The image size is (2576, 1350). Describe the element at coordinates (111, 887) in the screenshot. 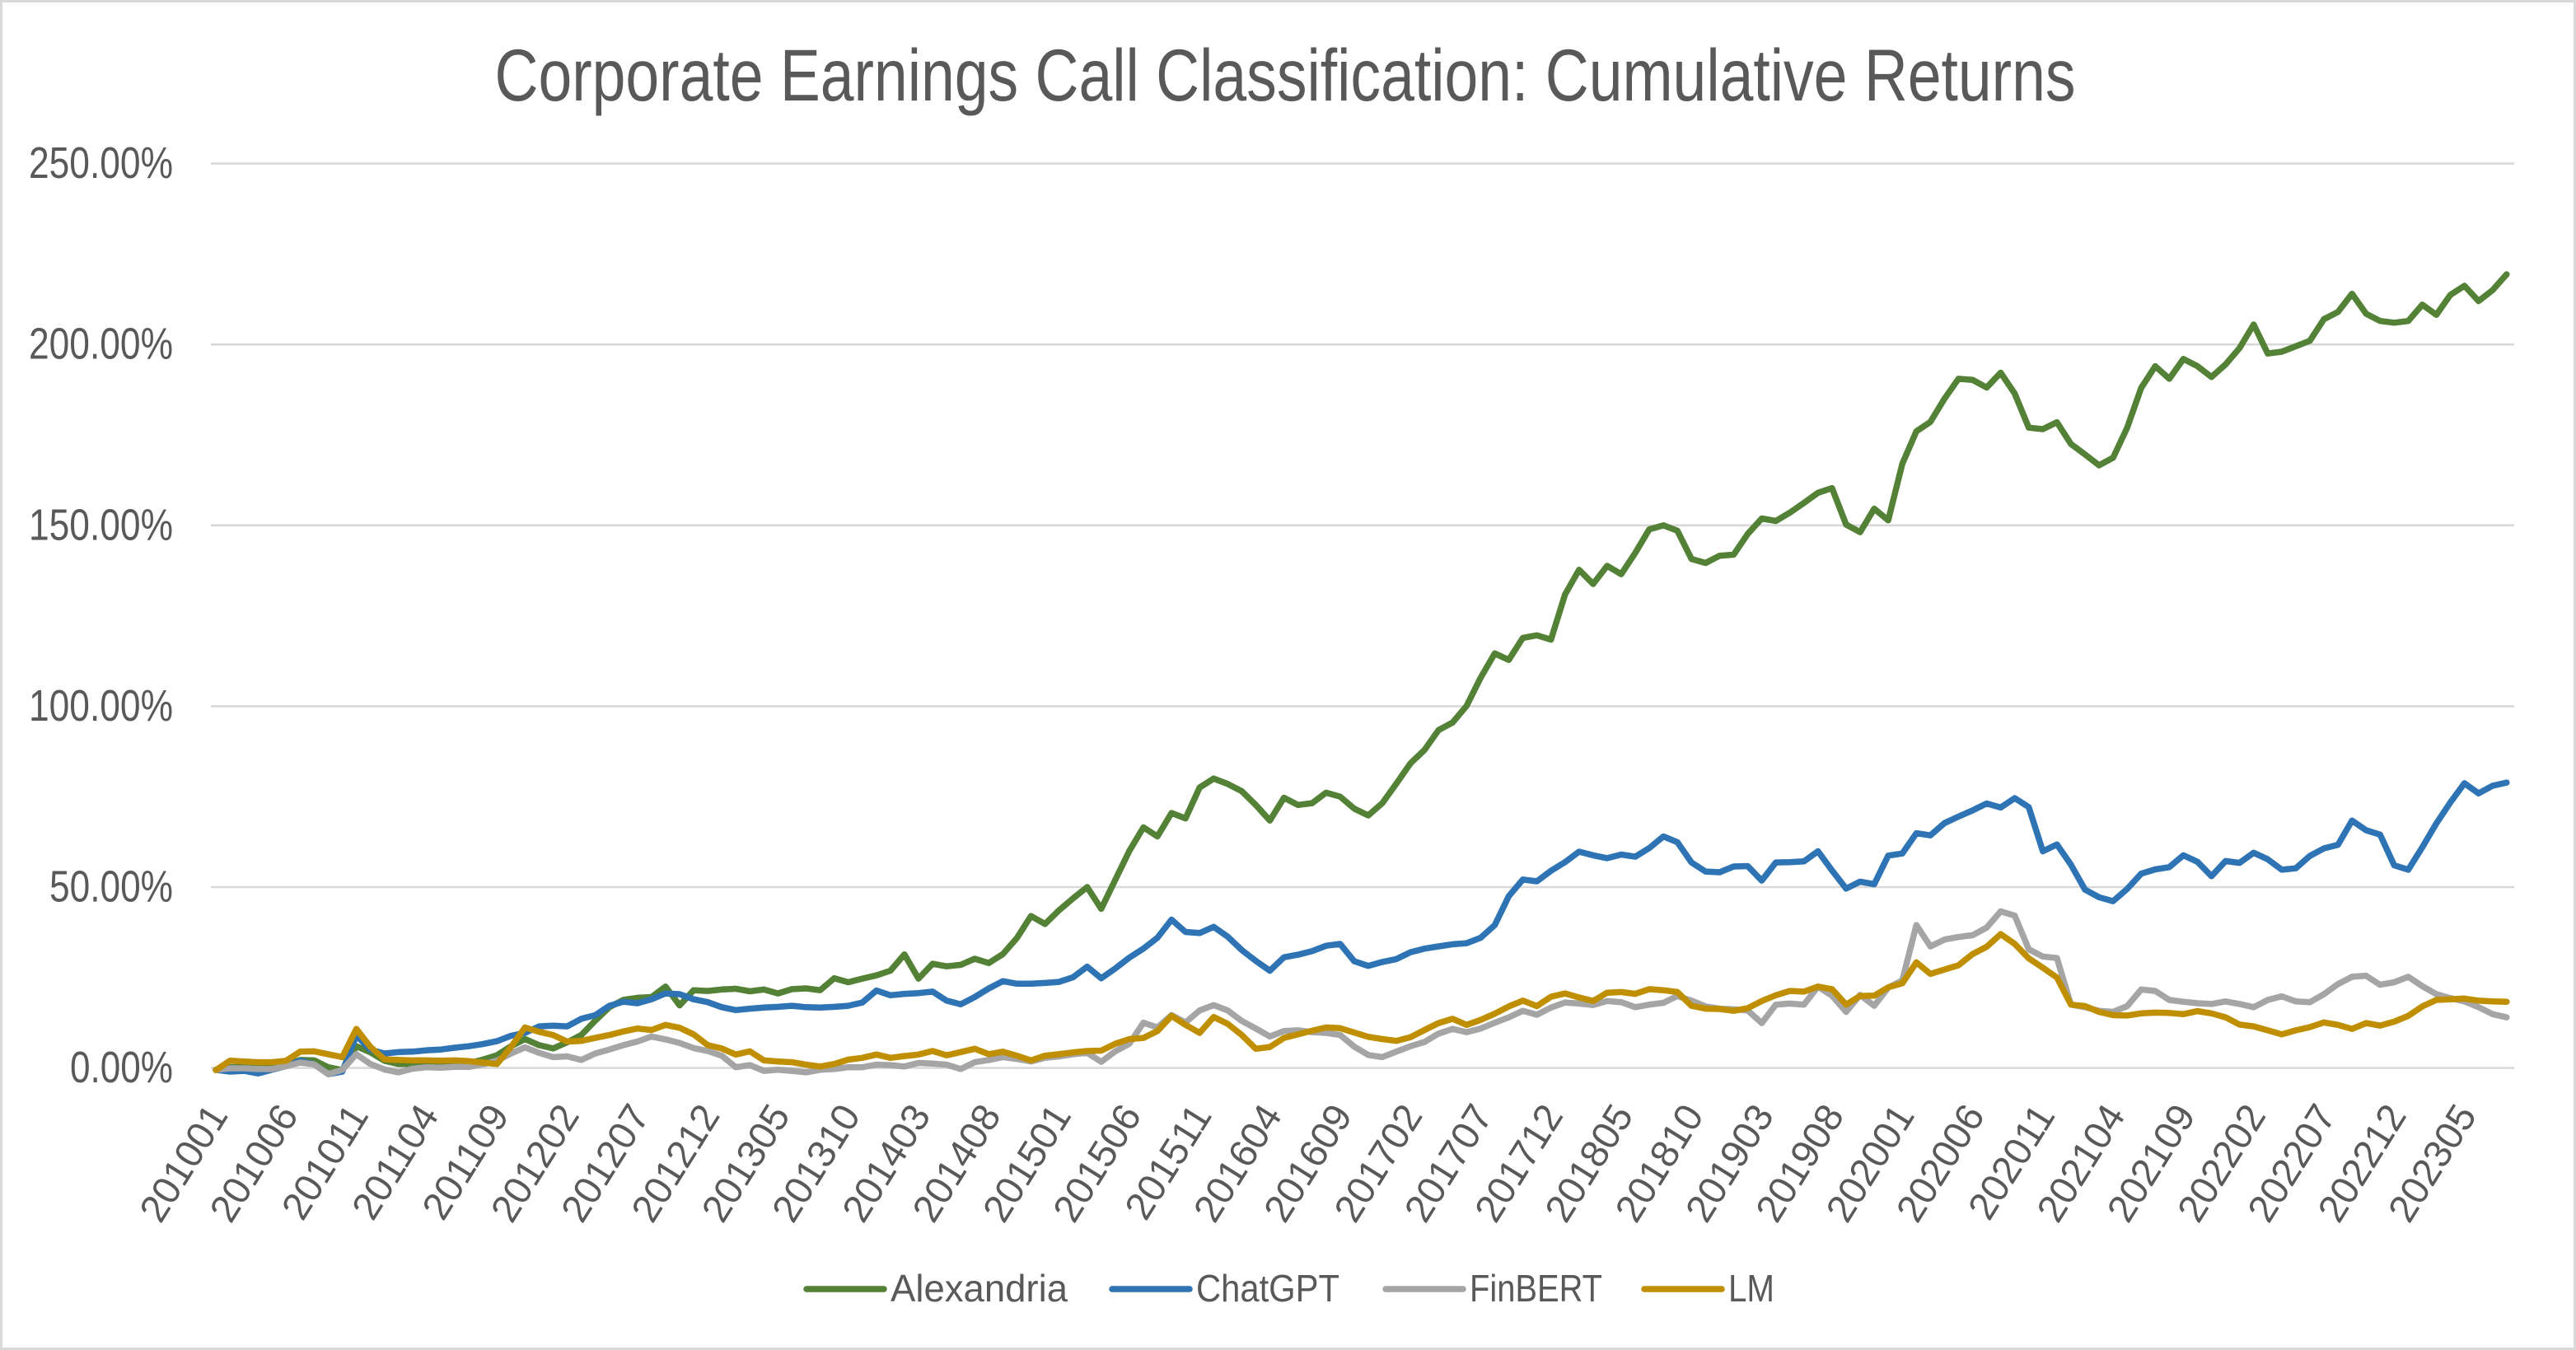

I see `svg-text: 50.00%` at that location.